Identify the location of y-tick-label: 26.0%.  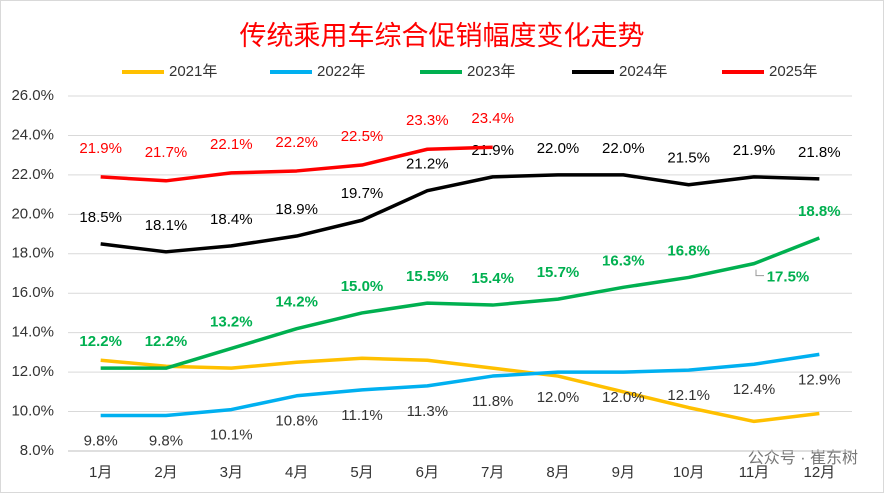
(32, 95).